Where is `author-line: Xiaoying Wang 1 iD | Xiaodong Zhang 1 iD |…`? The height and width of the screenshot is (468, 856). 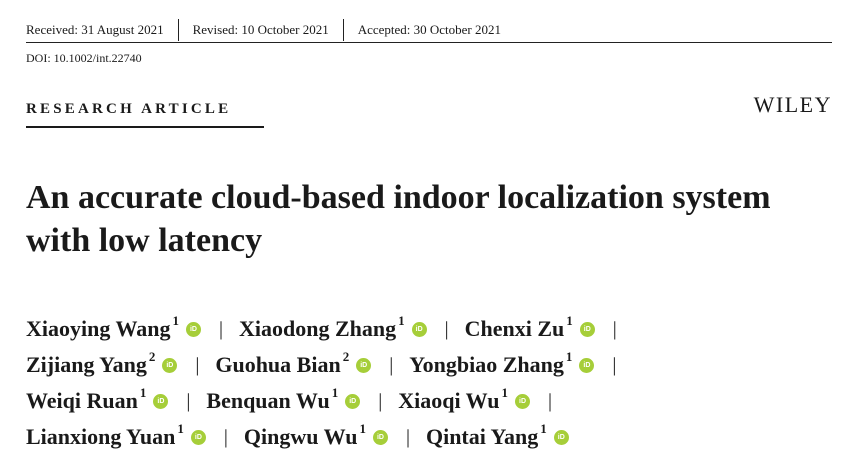 author-line: Xiaoying Wang 1 iD | Xiaodong Zhang 1 iD |… is located at coordinates (436, 329).